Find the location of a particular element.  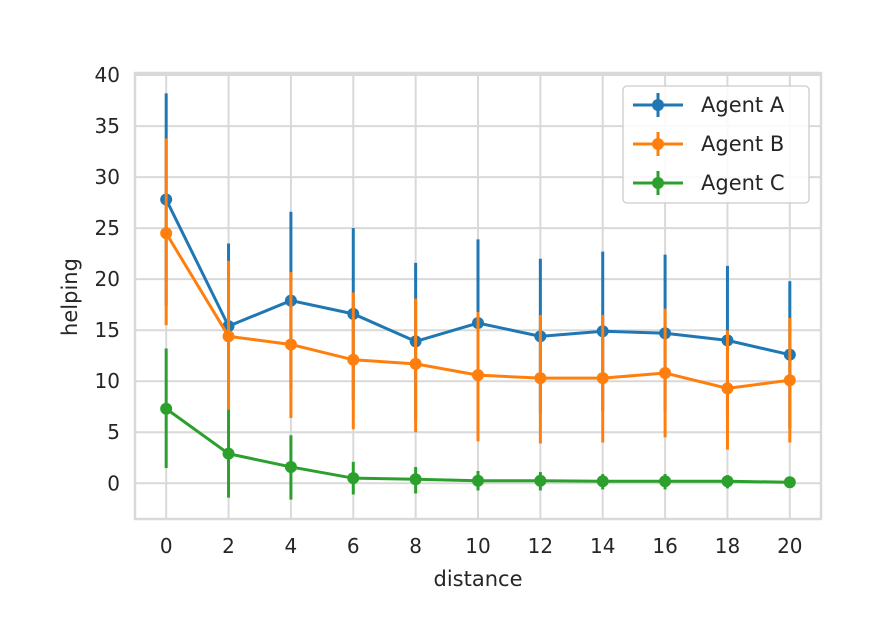

y-tick-label: 5 is located at coordinates (113, 432).